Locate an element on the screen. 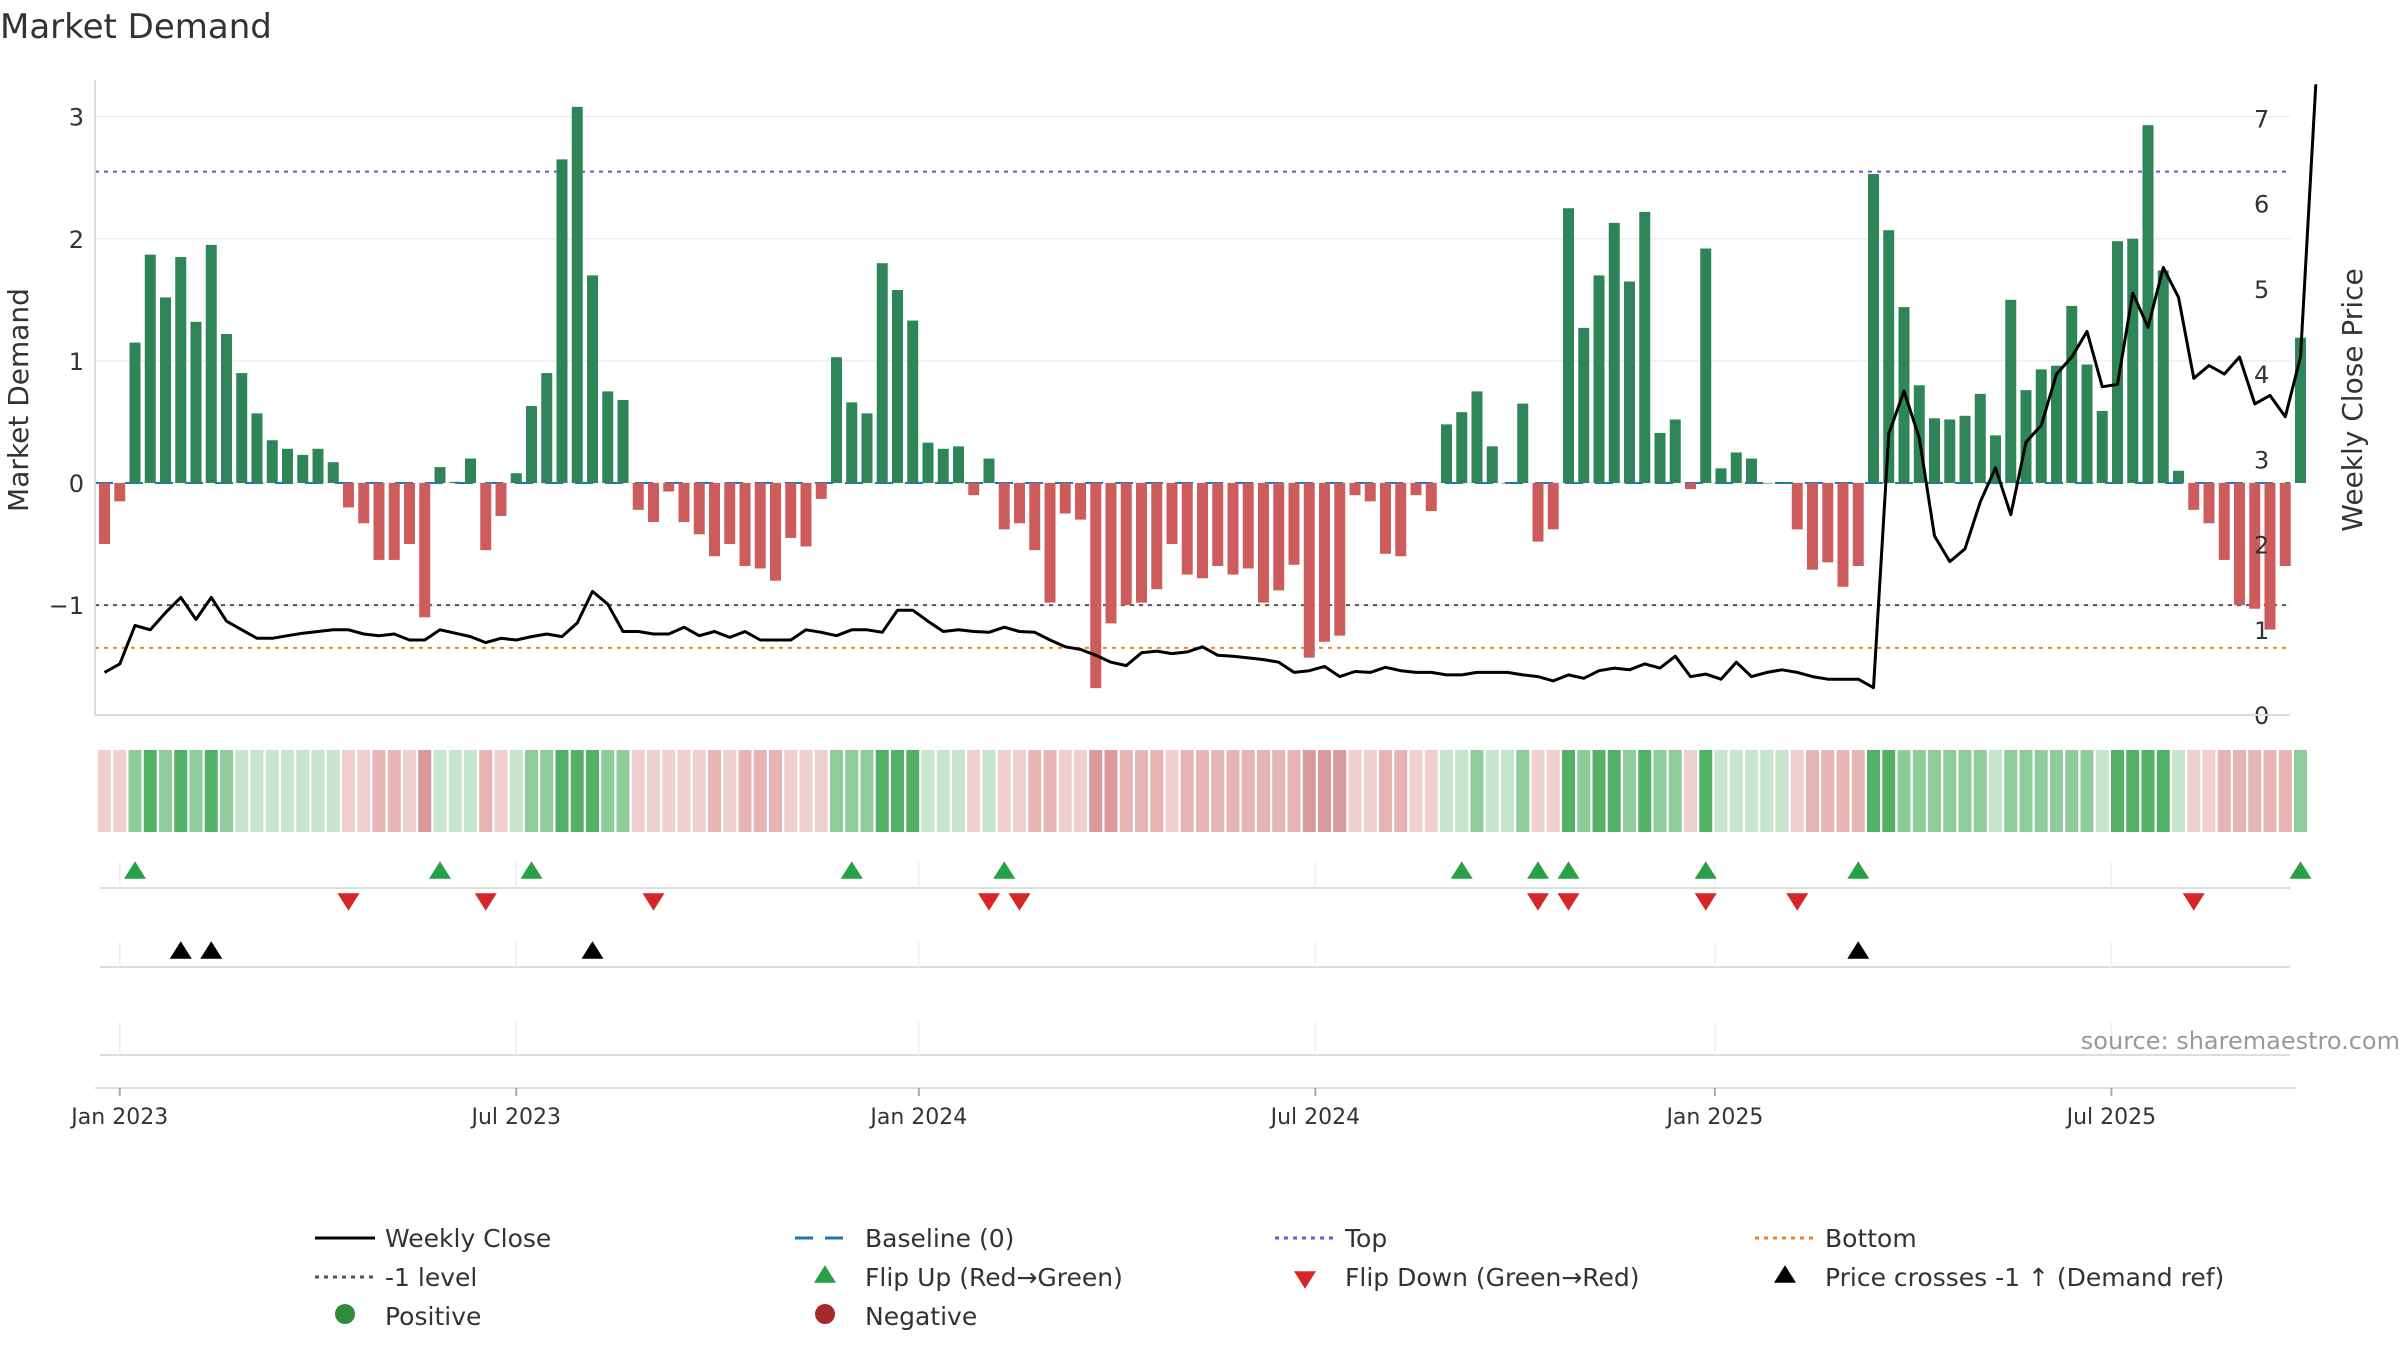 The height and width of the screenshot is (1354, 2400). y-tick-label: −1 is located at coordinates (66, 606).